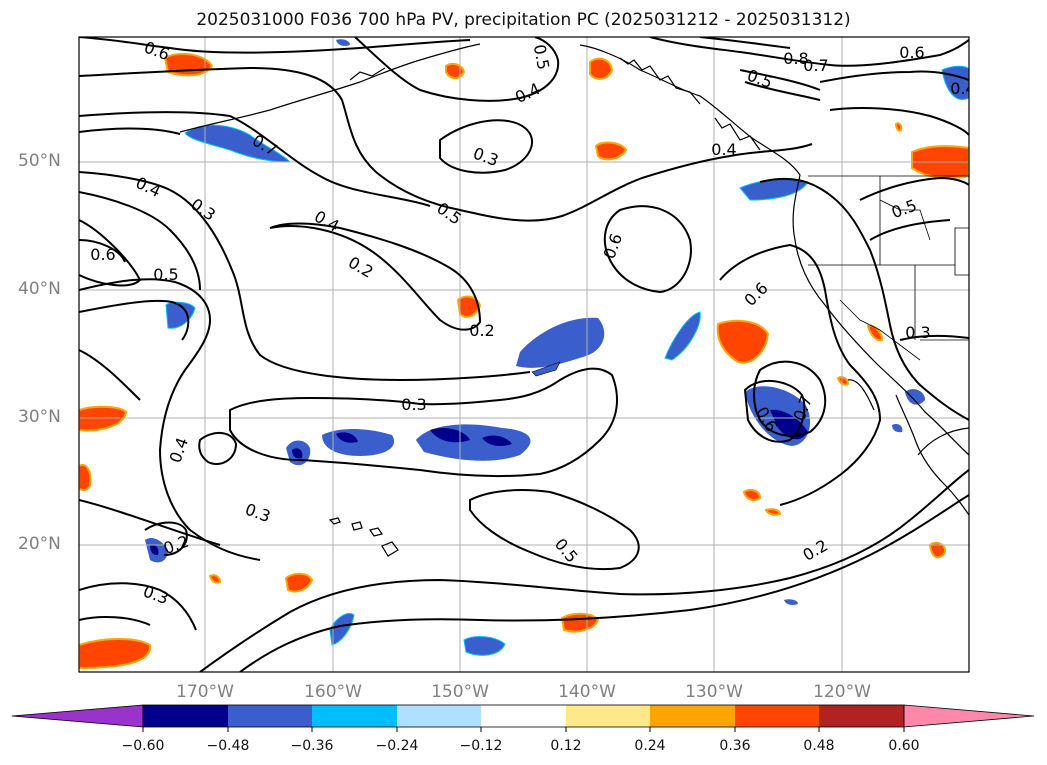 The height and width of the screenshot is (765, 1047). I want to click on pv-label: 0.7, so click(815, 65).